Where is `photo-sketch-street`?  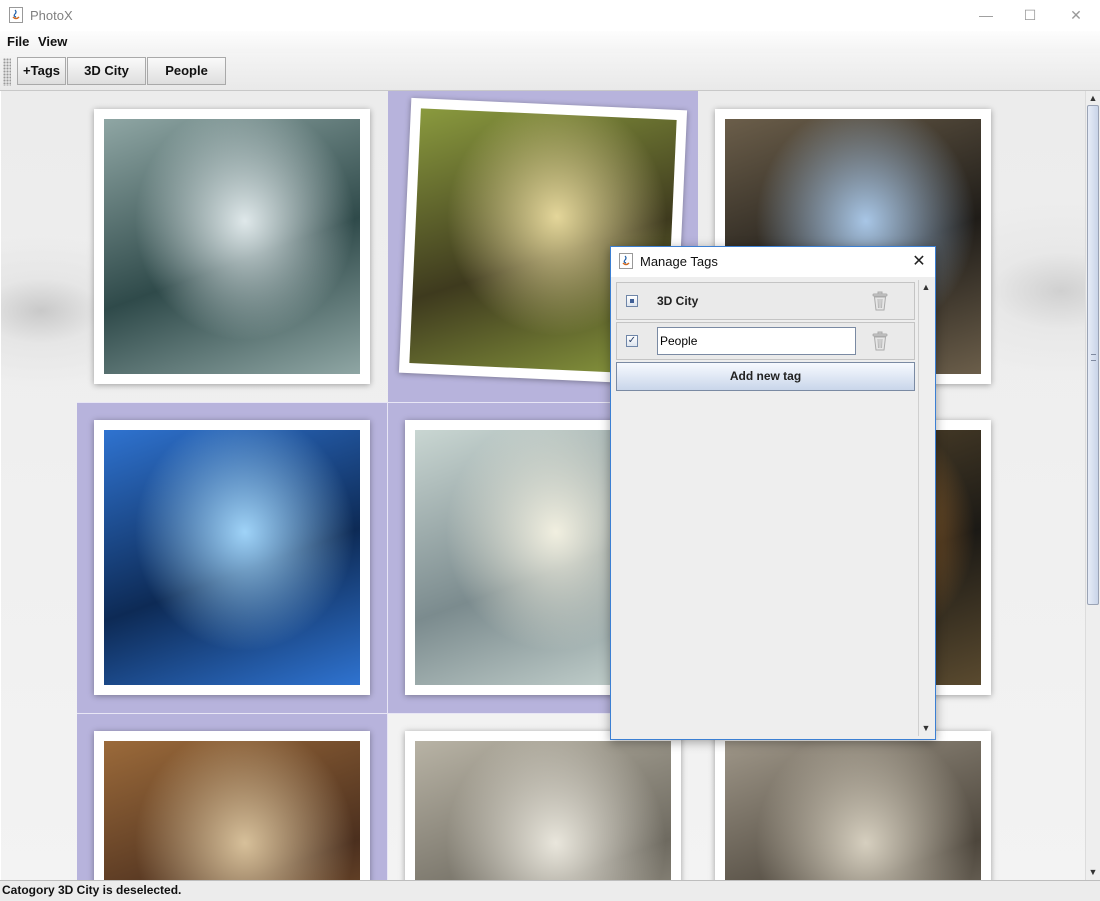
photo-sketch-street is located at coordinates (543, 805).